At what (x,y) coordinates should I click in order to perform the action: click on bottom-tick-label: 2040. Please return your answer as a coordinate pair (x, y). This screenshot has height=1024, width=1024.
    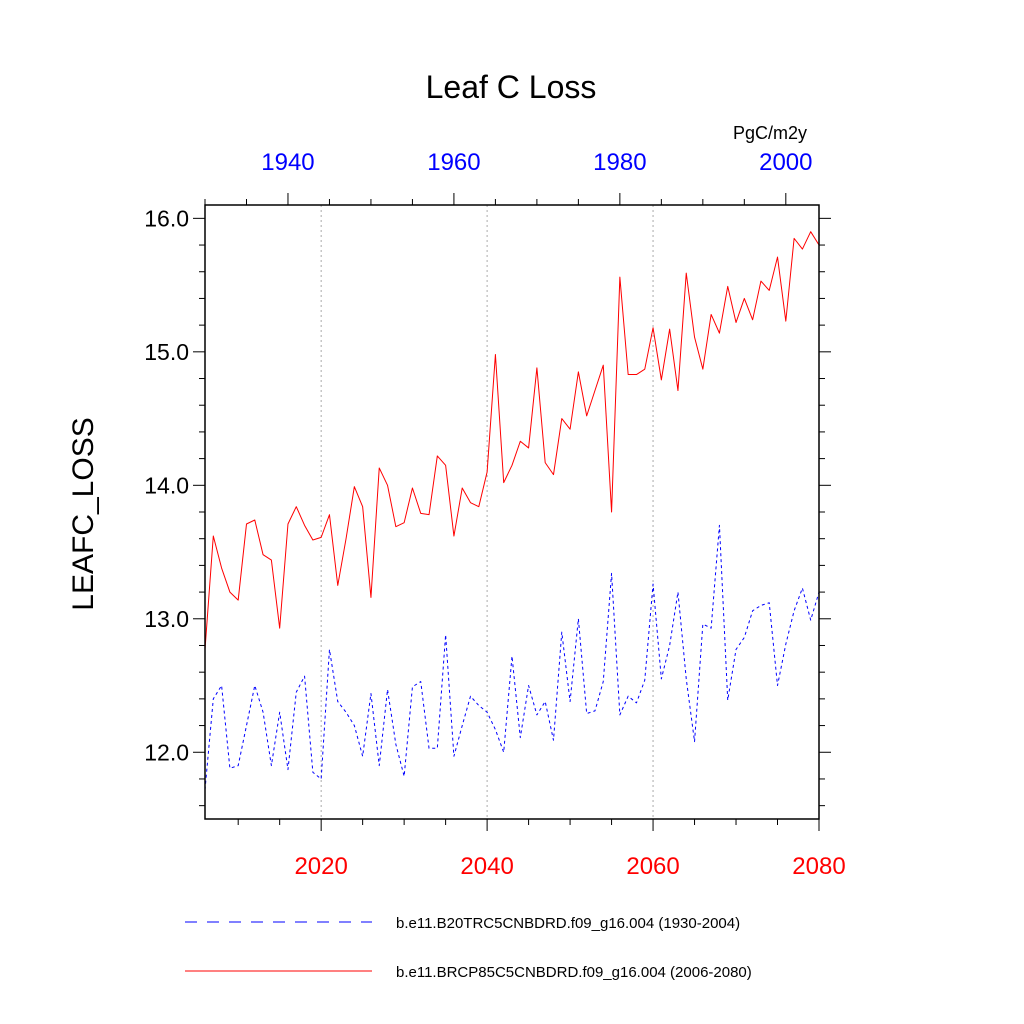
    Looking at the image, I should click on (486, 866).